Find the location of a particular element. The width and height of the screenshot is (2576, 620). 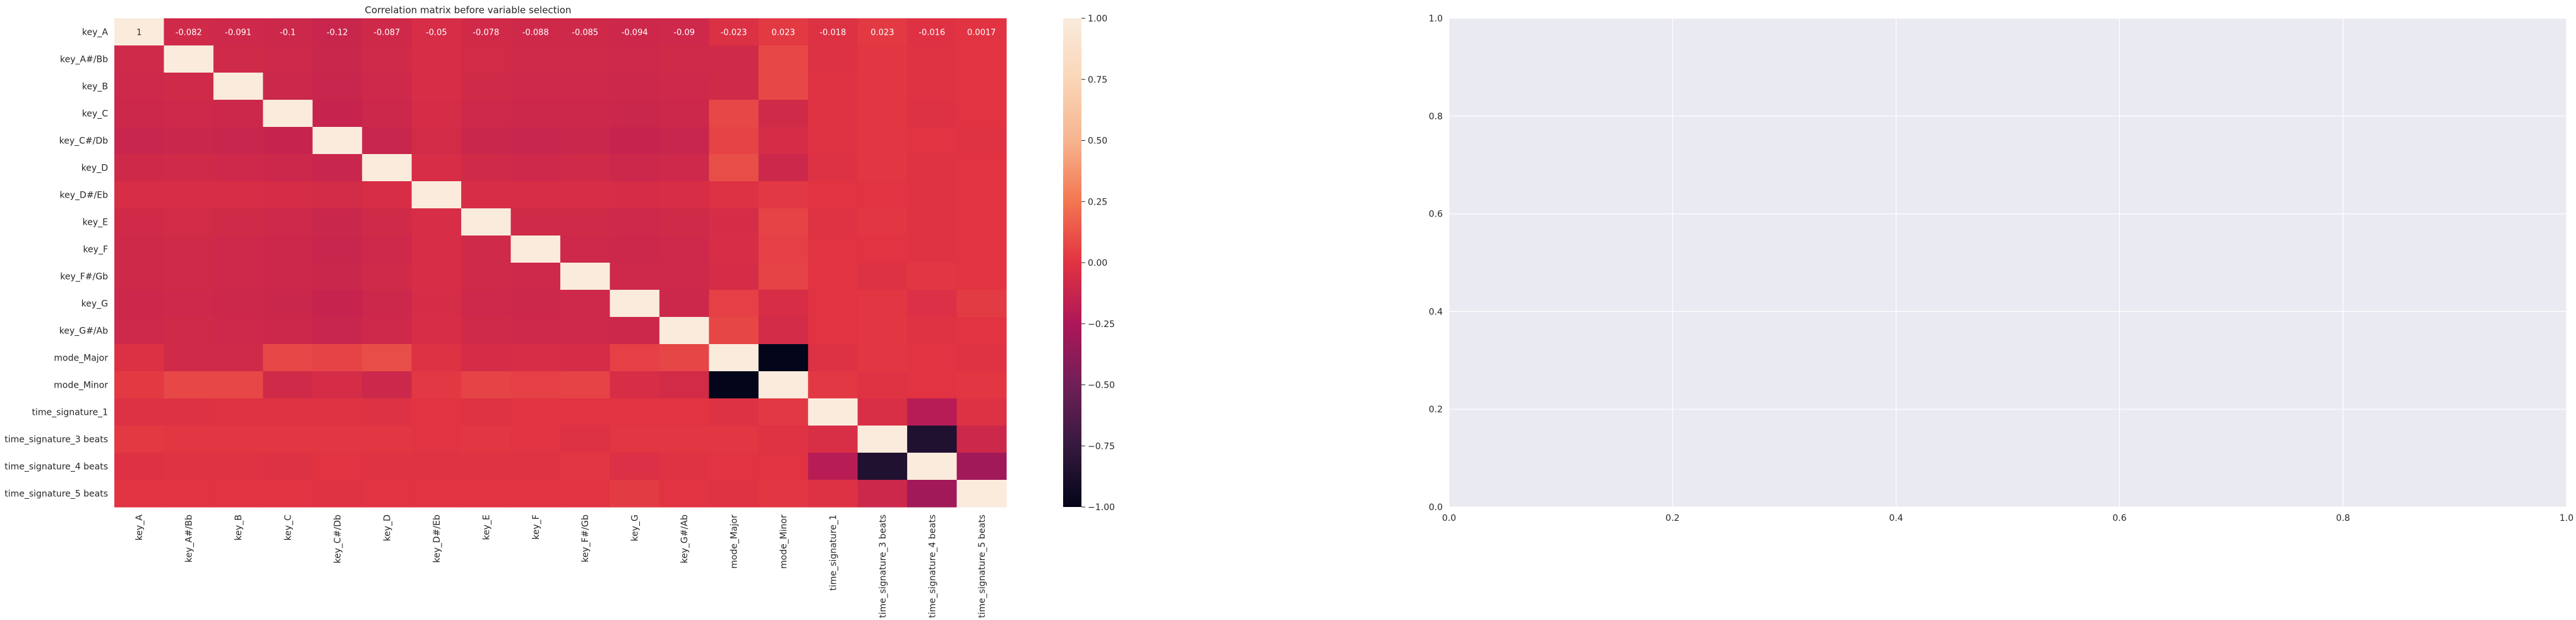

heatmap-y-label: key_C#/Db is located at coordinates (84, 141).